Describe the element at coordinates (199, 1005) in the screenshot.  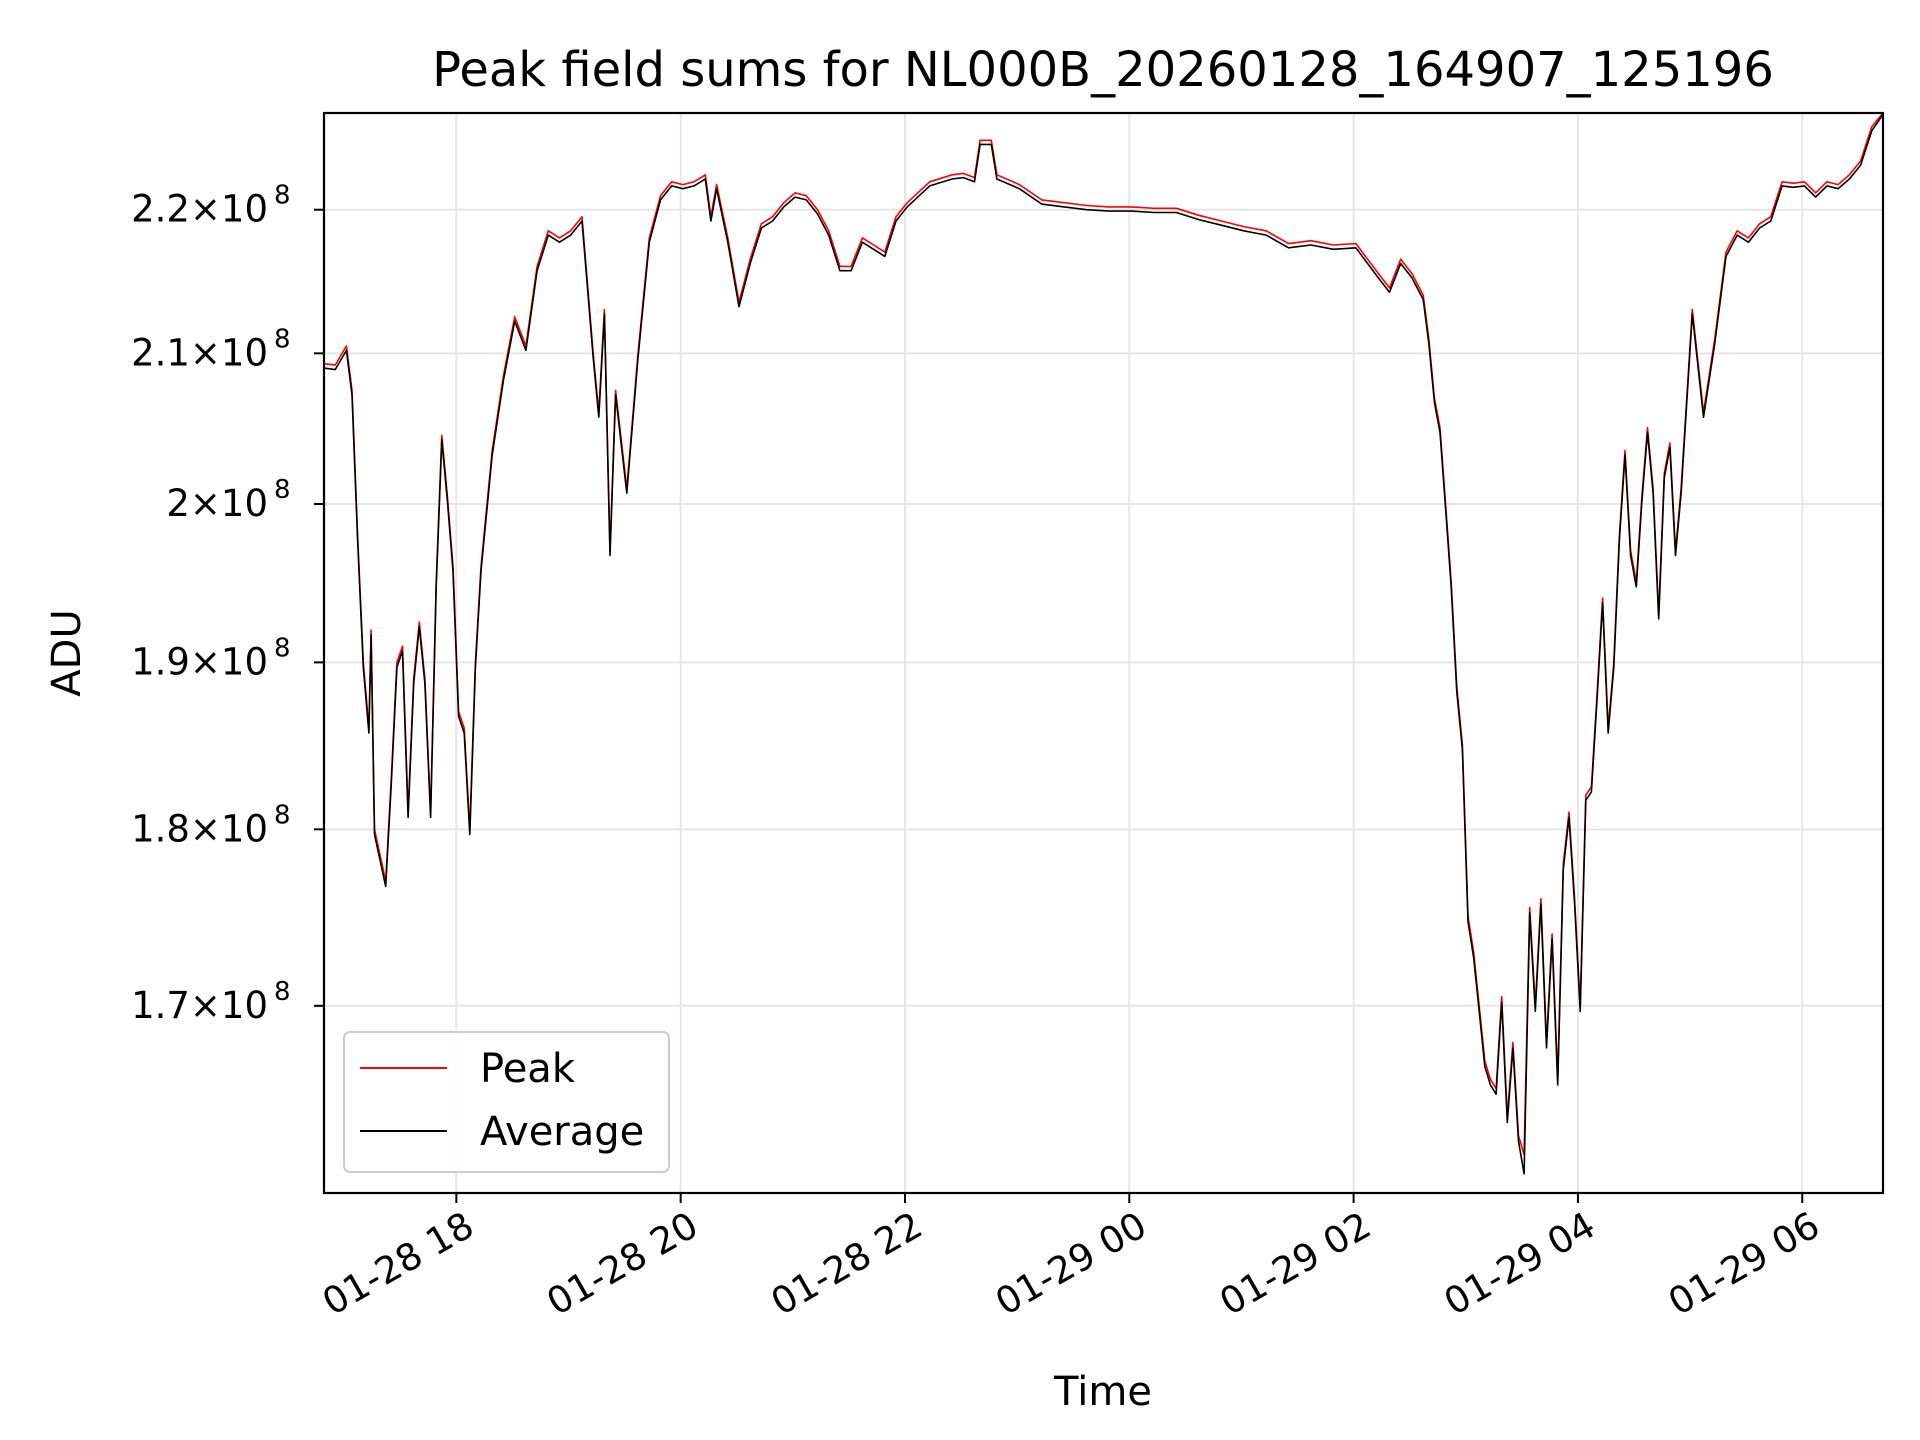
I see `y-tick-label-0: 1.7×10` at that location.